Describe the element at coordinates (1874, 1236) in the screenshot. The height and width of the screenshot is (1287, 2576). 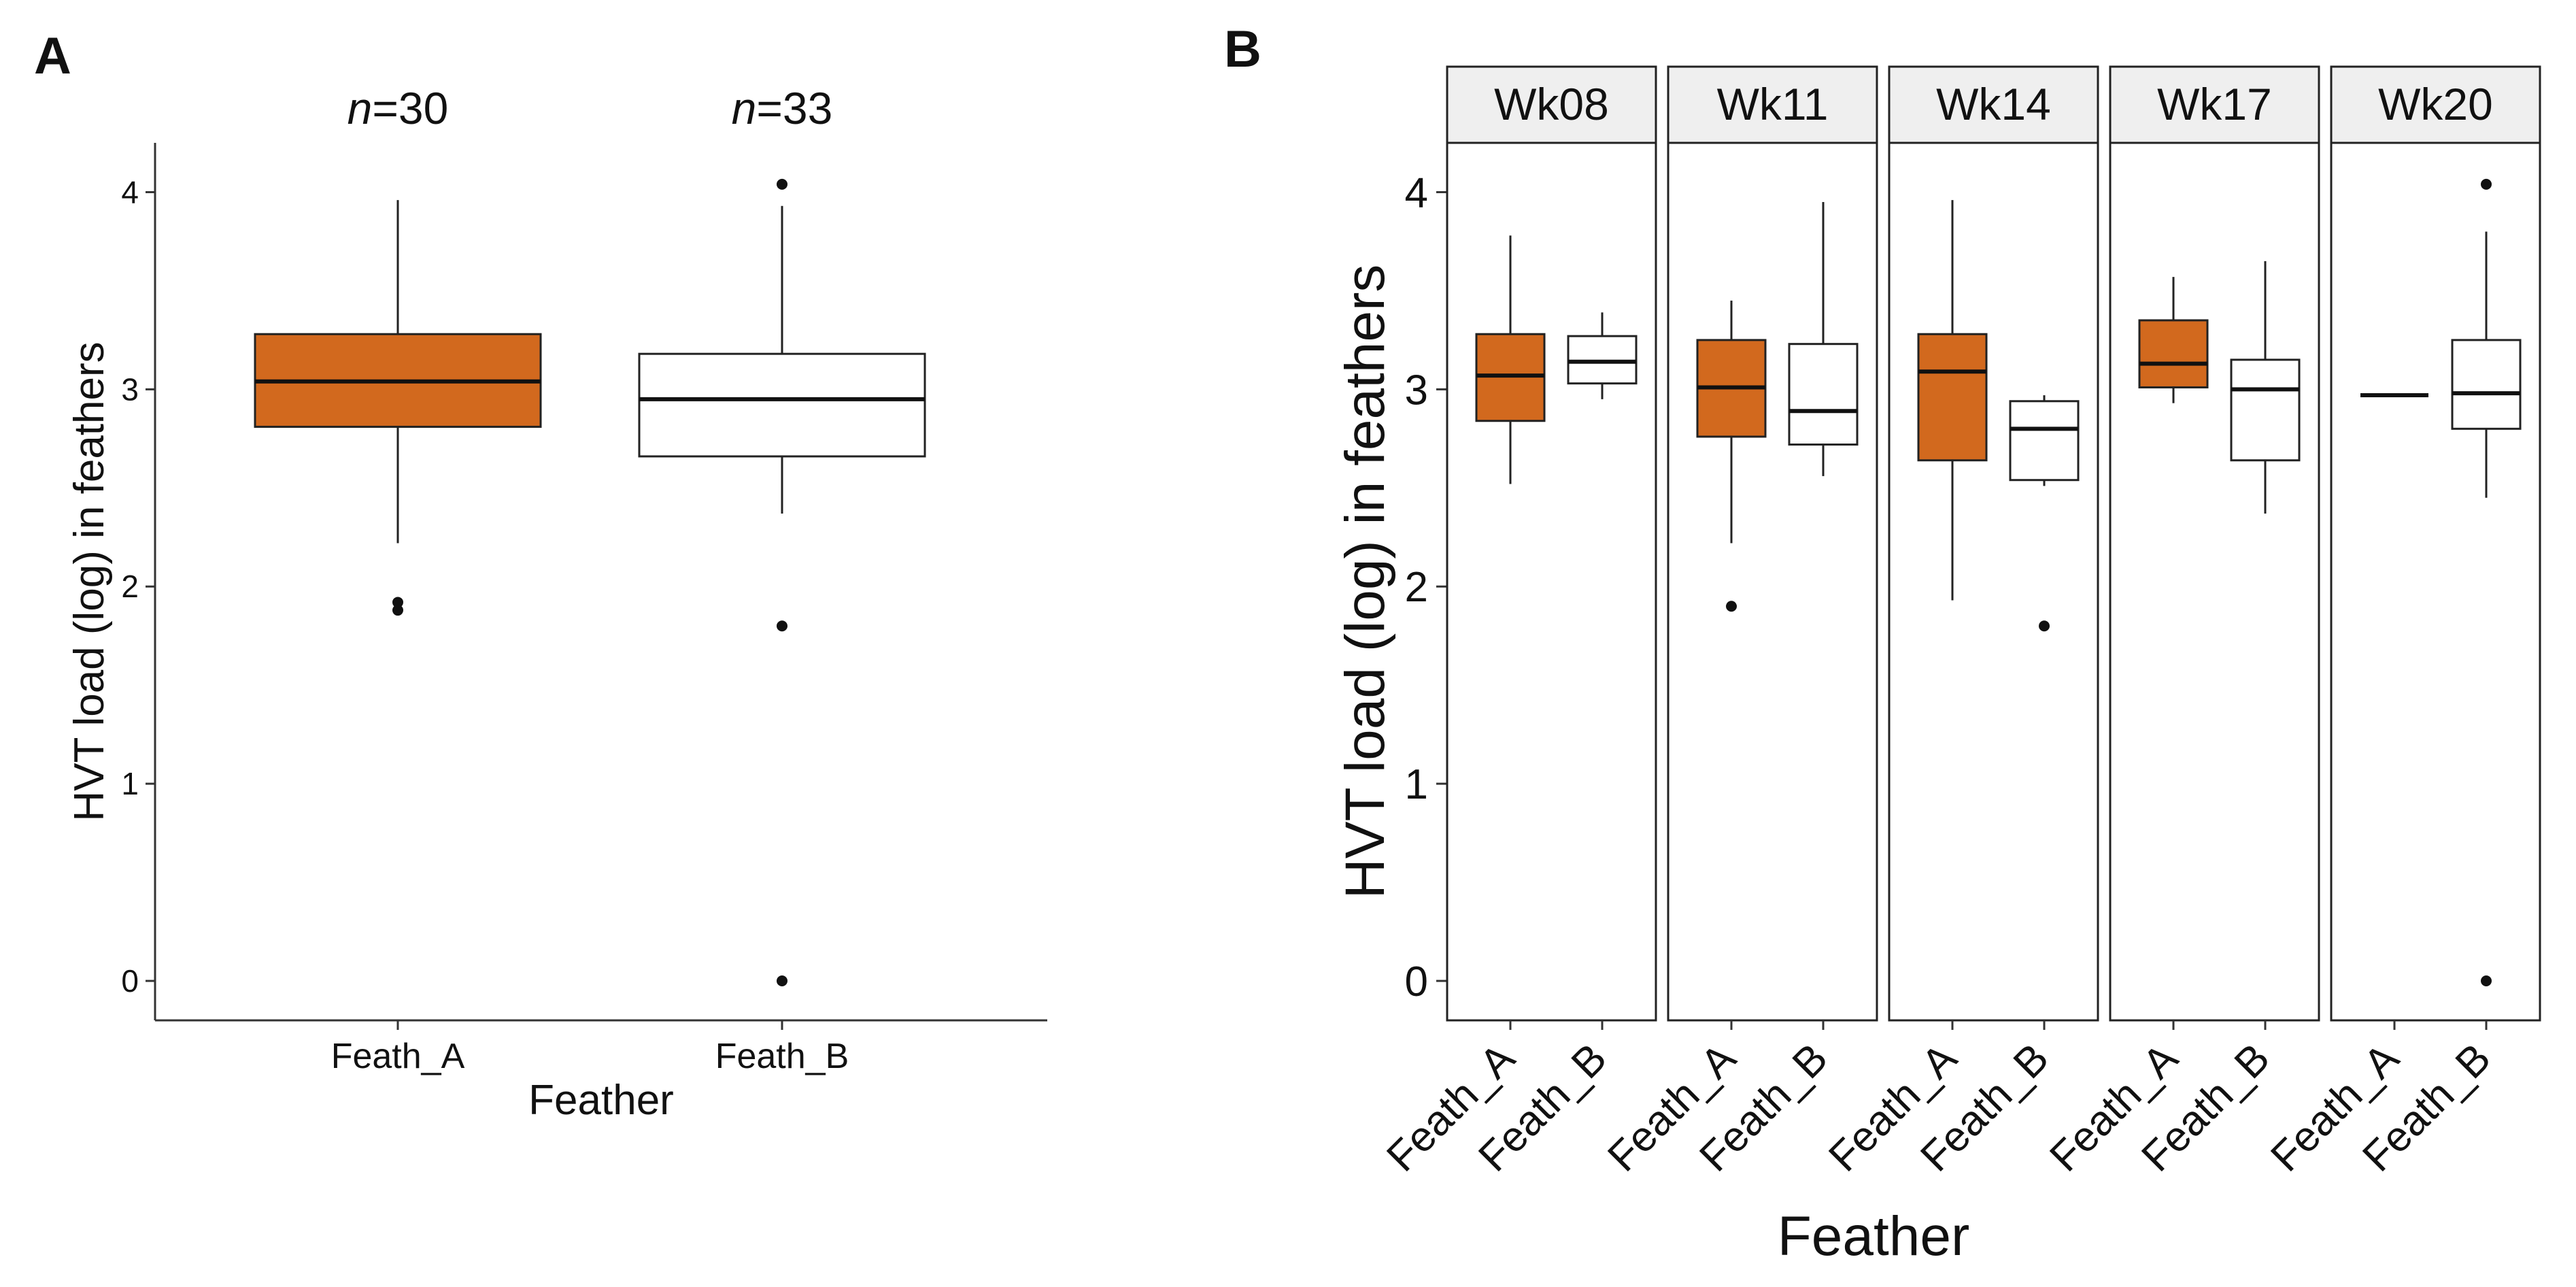
I see `x-axis-title-b: Feather` at that location.